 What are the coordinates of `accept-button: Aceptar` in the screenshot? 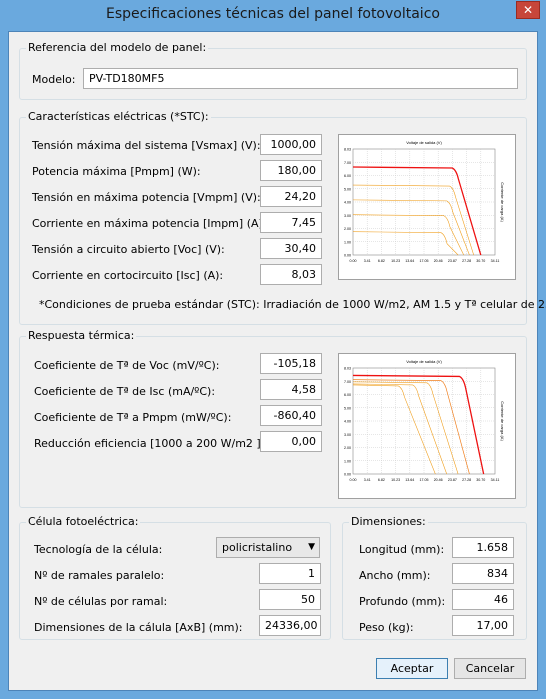 It's located at (412, 668).